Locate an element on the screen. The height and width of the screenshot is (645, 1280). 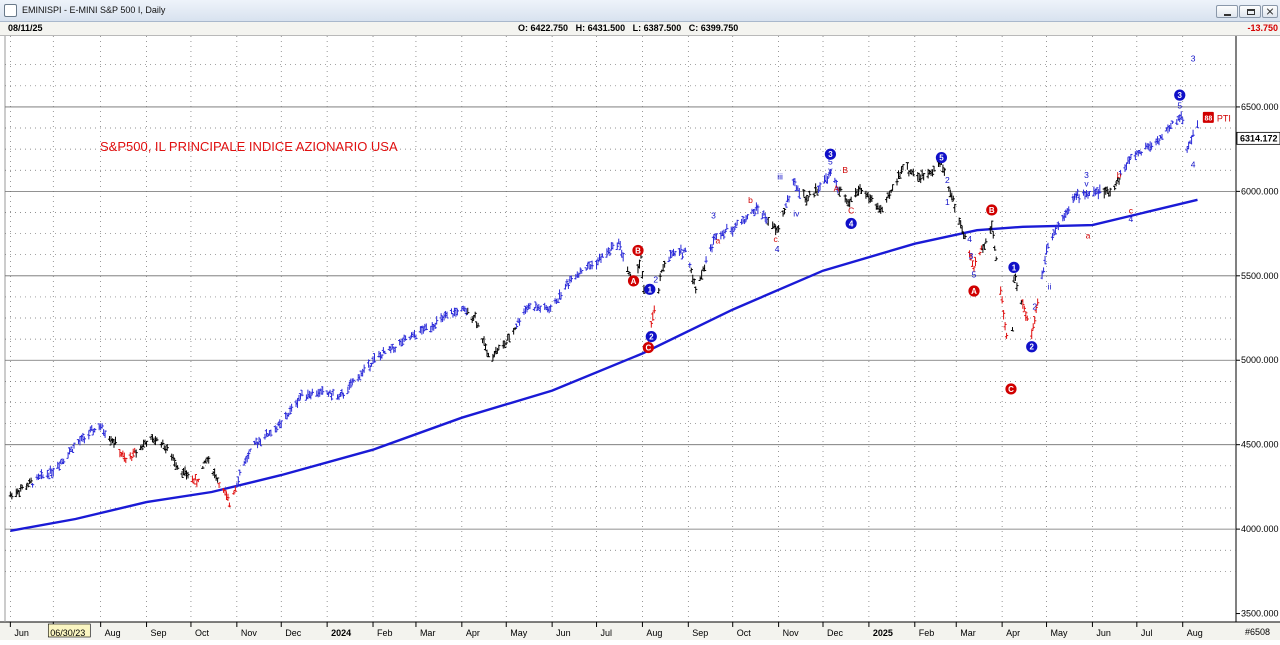
time-tick-label: 06/30/23 is located at coordinates (67, 633).